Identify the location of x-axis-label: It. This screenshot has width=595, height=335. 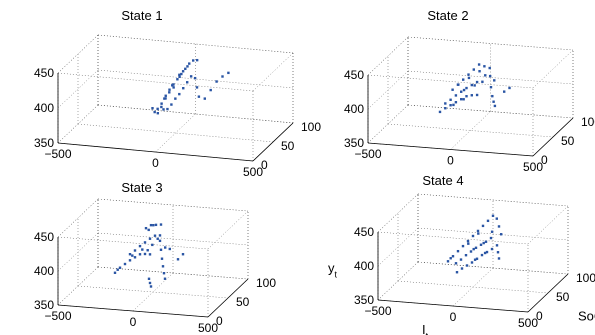
(425, 328).